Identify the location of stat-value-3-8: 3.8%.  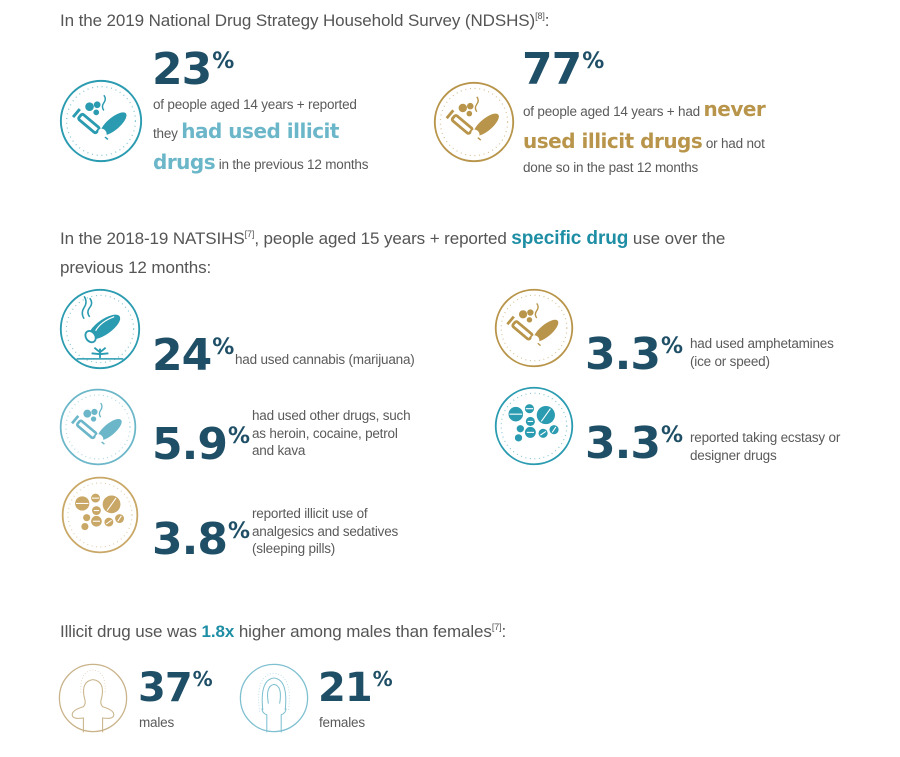
(201, 540).